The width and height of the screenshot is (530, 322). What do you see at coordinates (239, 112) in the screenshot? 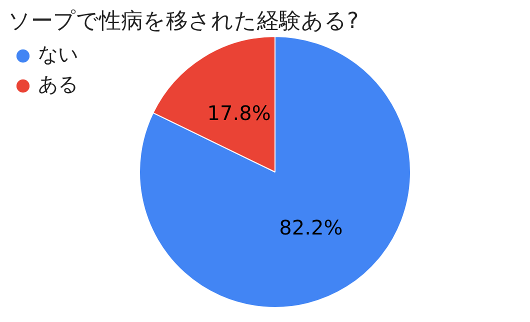
I see `data-label: 17.8%` at bounding box center [239, 112].